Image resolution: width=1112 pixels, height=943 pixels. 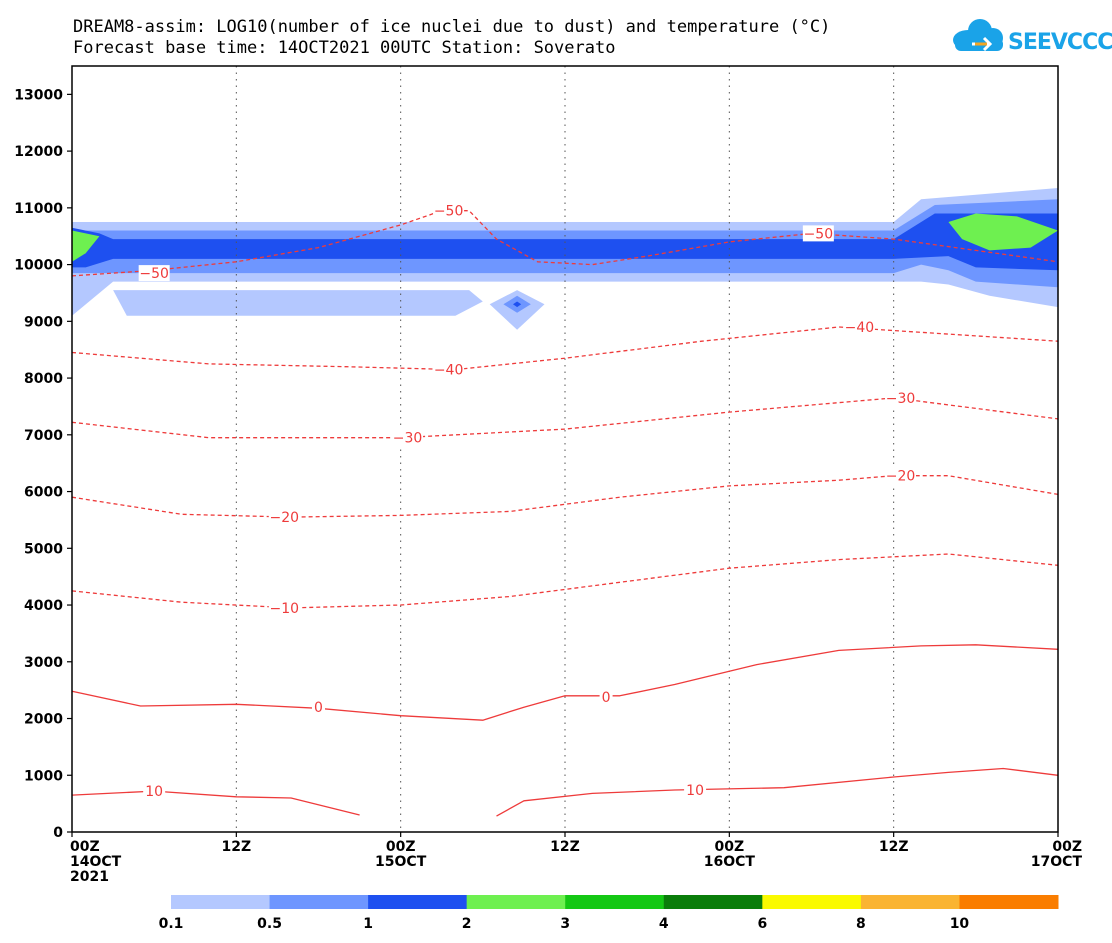 I want to click on x-tick-label-5-0: 12Z, so click(x=894, y=847).